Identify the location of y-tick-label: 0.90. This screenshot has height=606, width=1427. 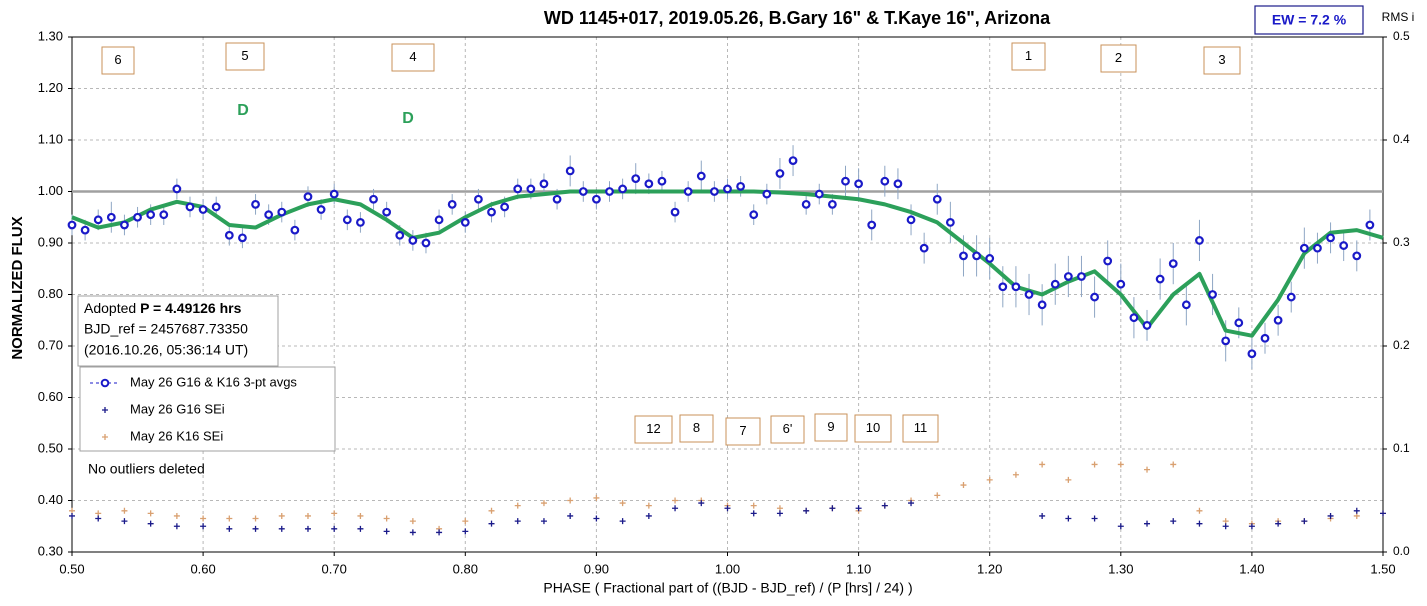
(50, 241).